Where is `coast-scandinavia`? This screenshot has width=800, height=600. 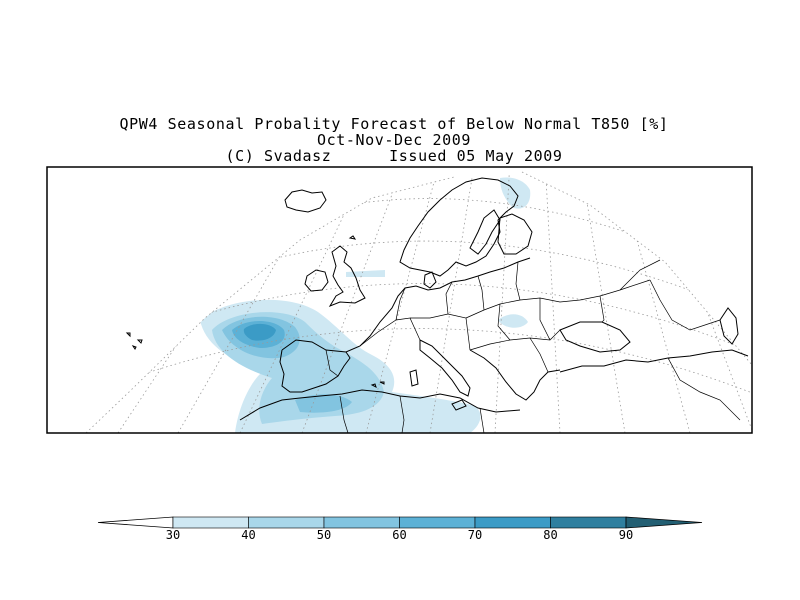 coast-scandinavia is located at coordinates (459, 227).